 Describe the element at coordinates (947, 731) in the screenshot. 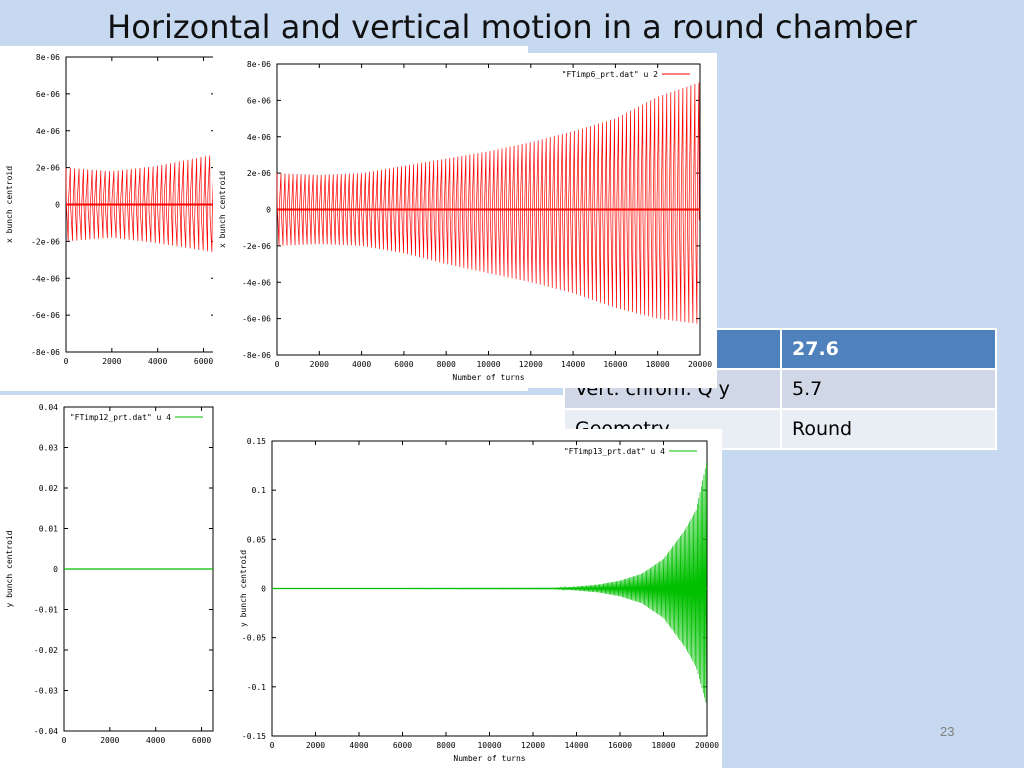

I see `page-number: 23` at that location.